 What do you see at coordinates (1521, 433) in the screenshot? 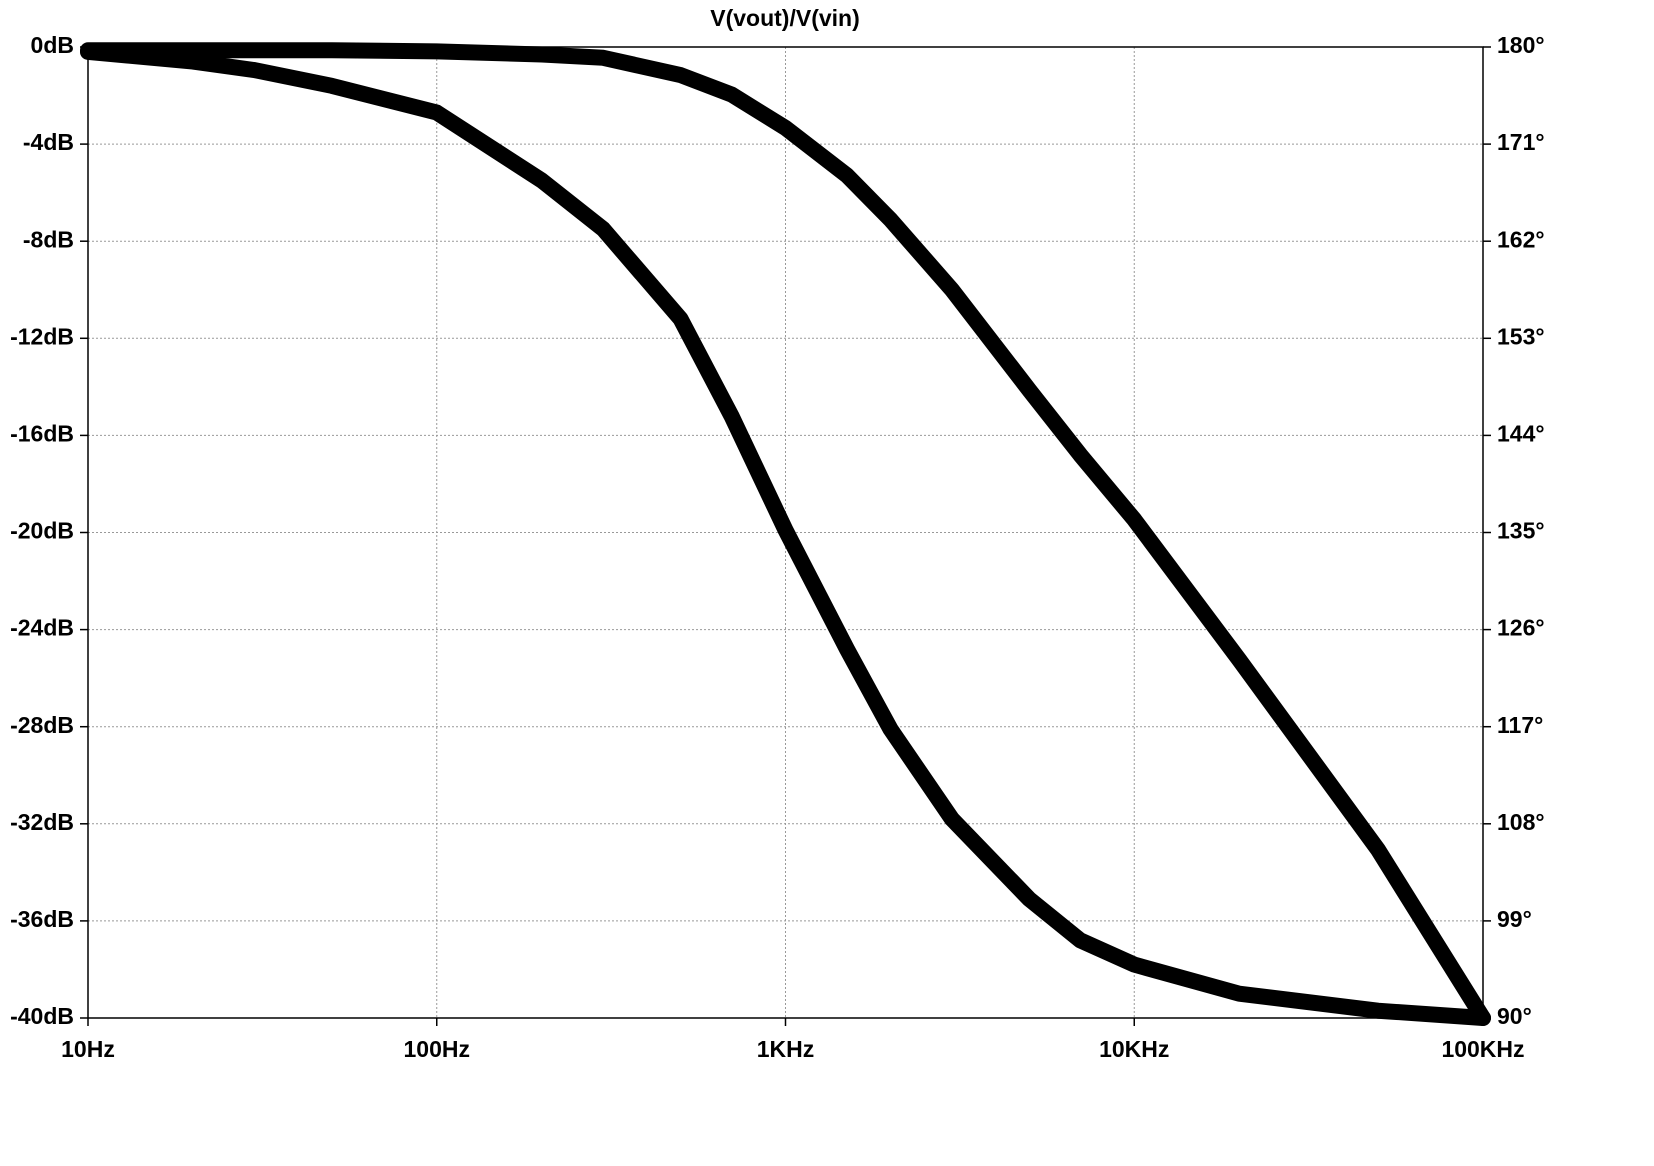
I see `y2-tick-label: 144°` at bounding box center [1521, 433].